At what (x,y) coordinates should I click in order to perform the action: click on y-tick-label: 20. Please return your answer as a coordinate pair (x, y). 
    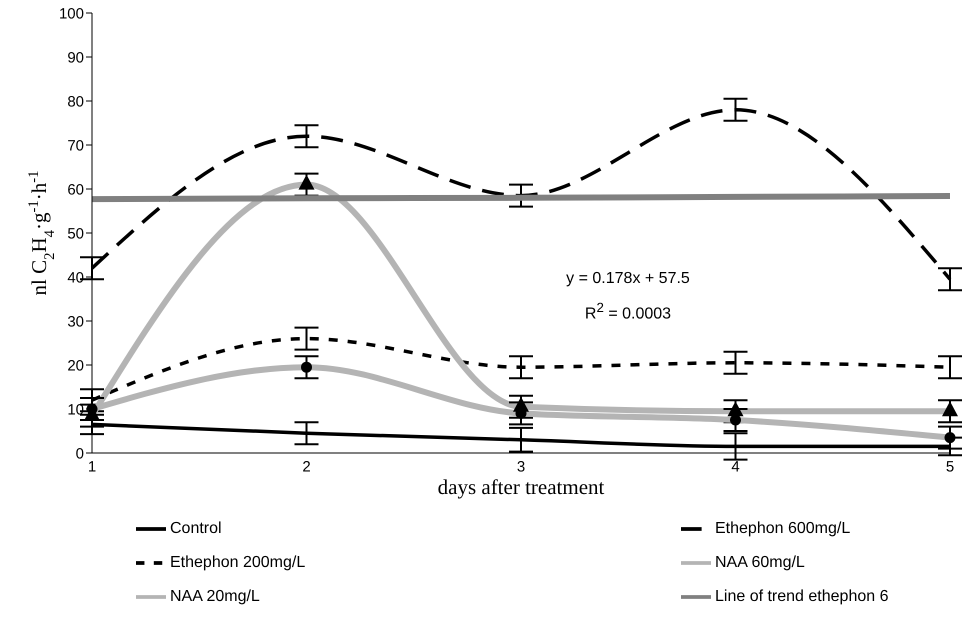
    Looking at the image, I should click on (75, 365).